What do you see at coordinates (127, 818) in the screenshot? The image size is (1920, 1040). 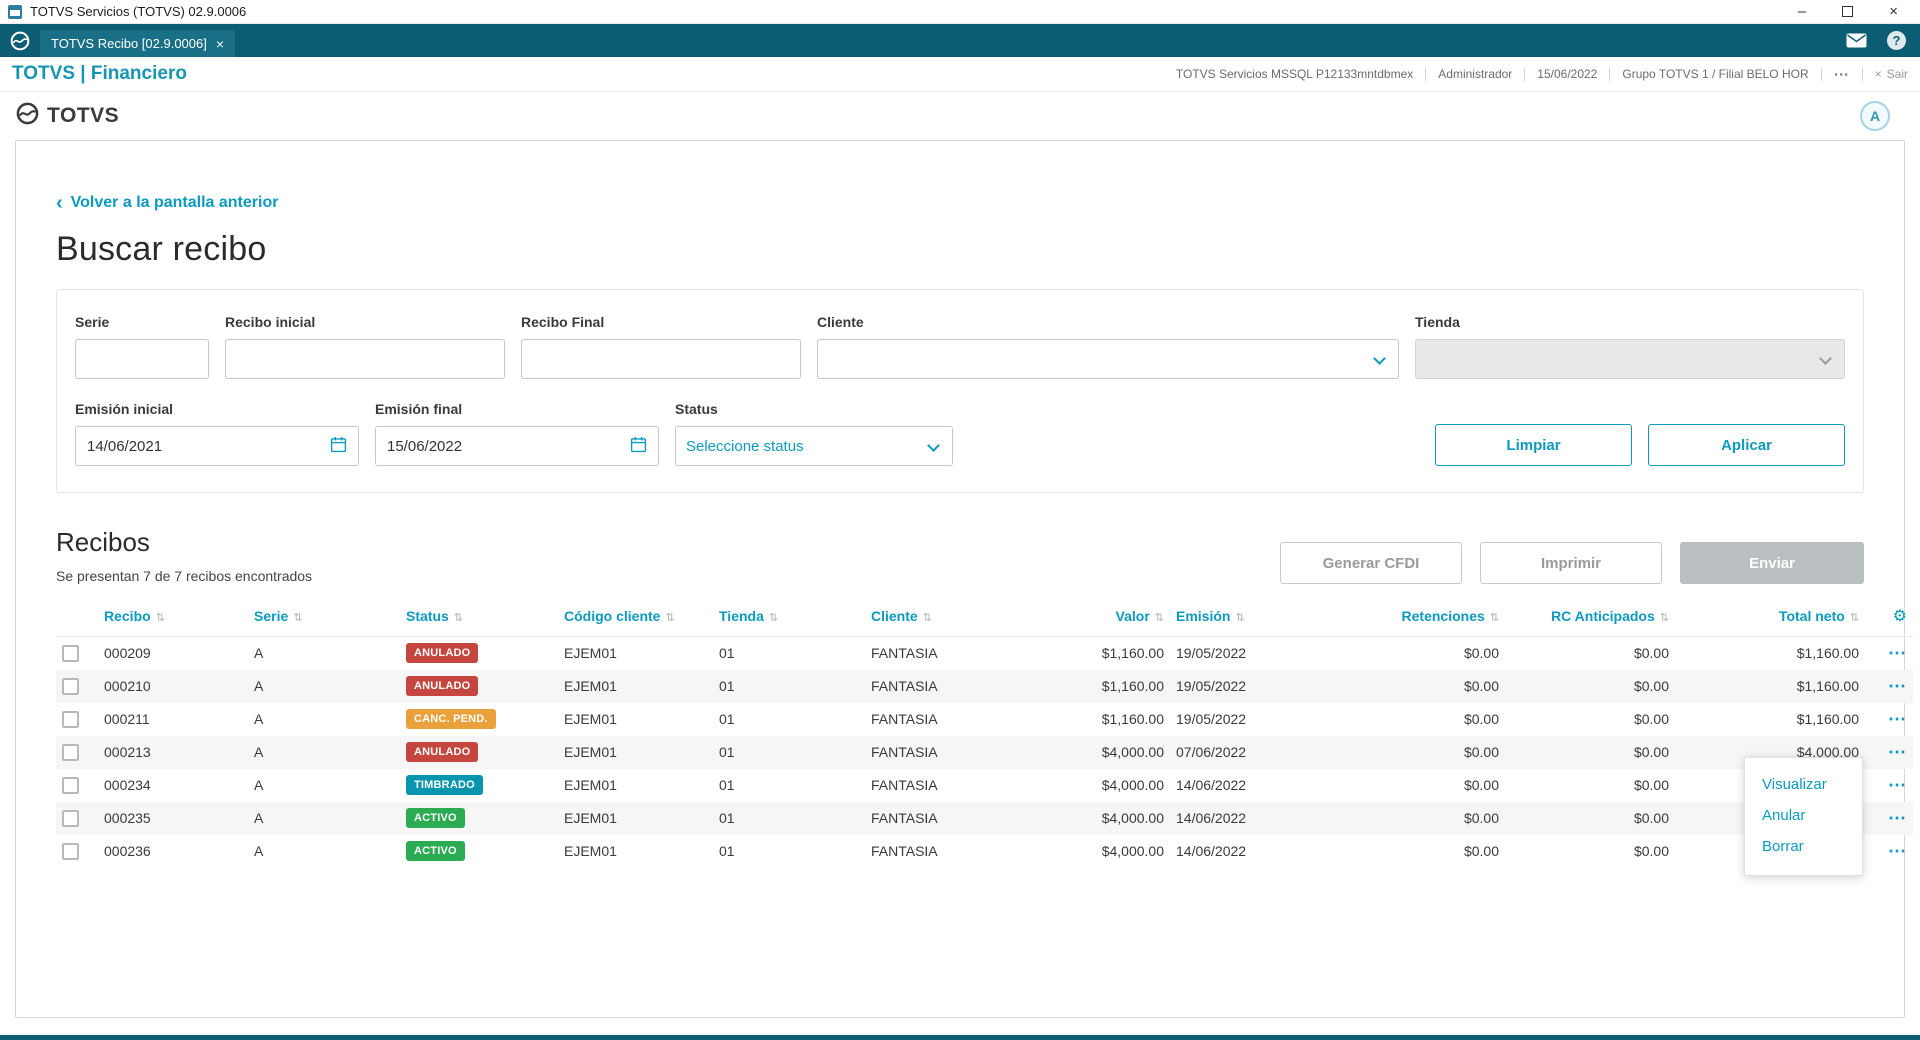 I see `cell-recibo: 000235` at bounding box center [127, 818].